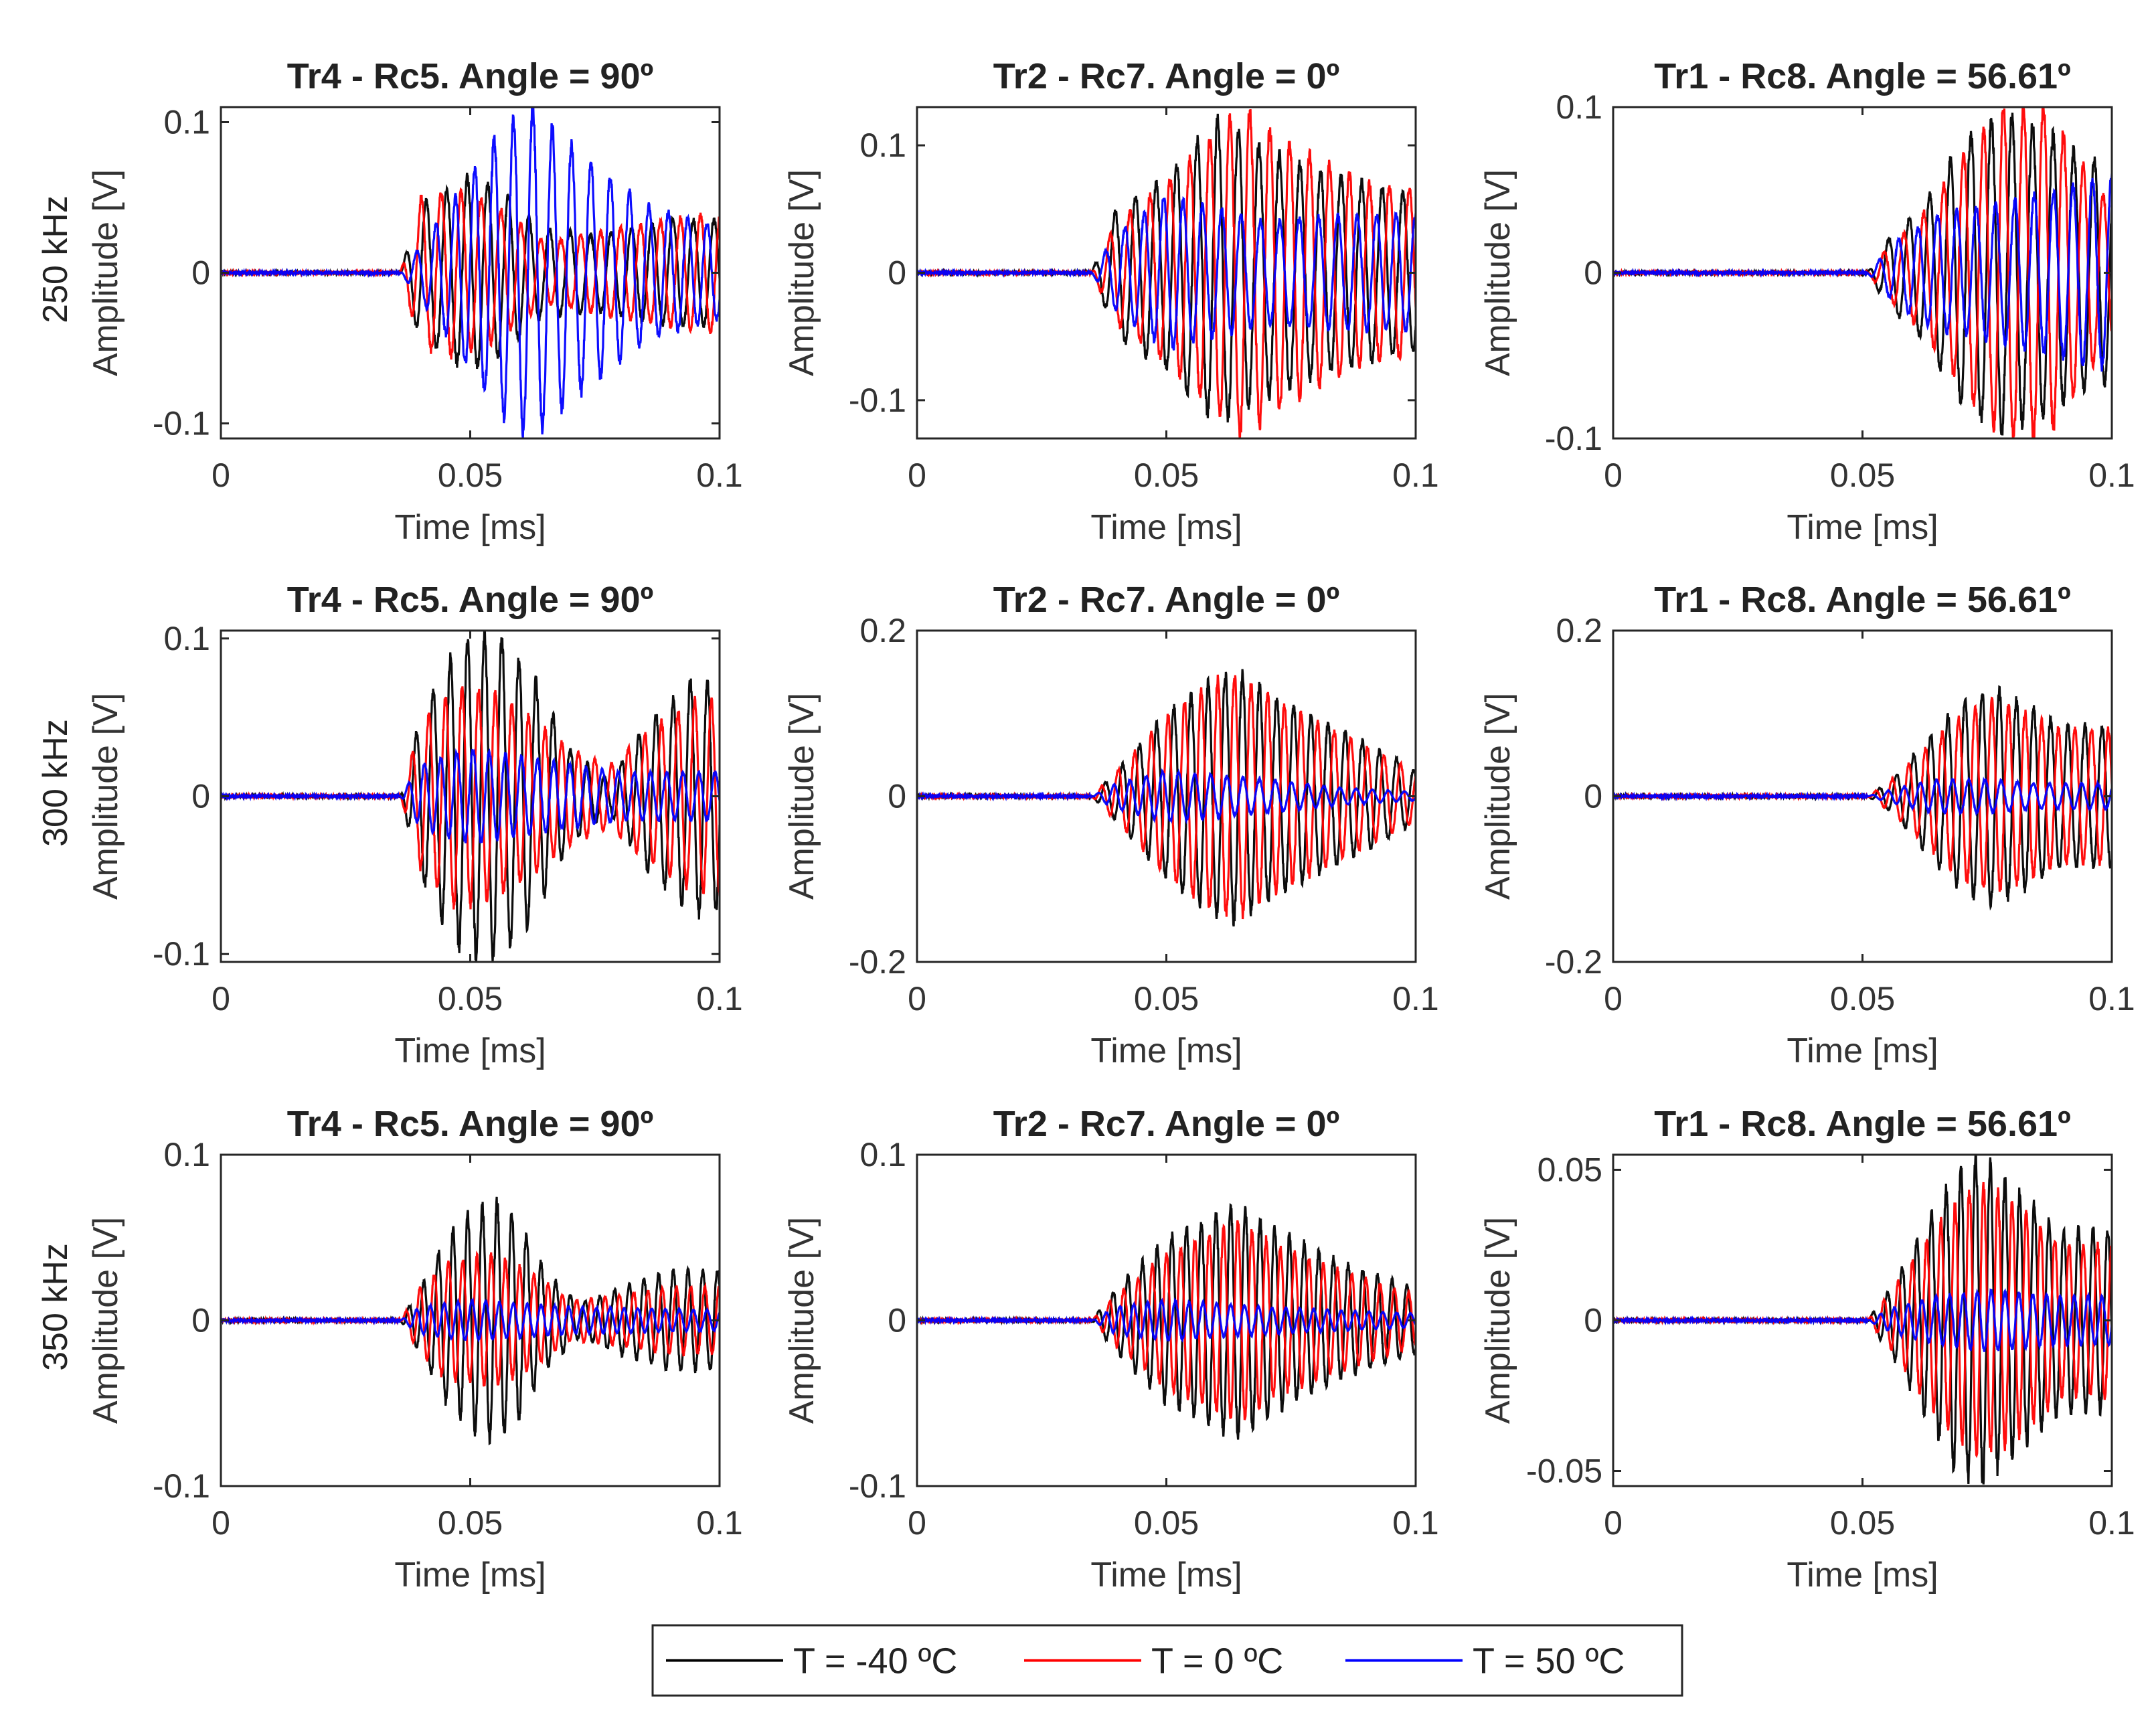  I want to click on legend-entry-label: T = 50 ºC, so click(1549, 1661).